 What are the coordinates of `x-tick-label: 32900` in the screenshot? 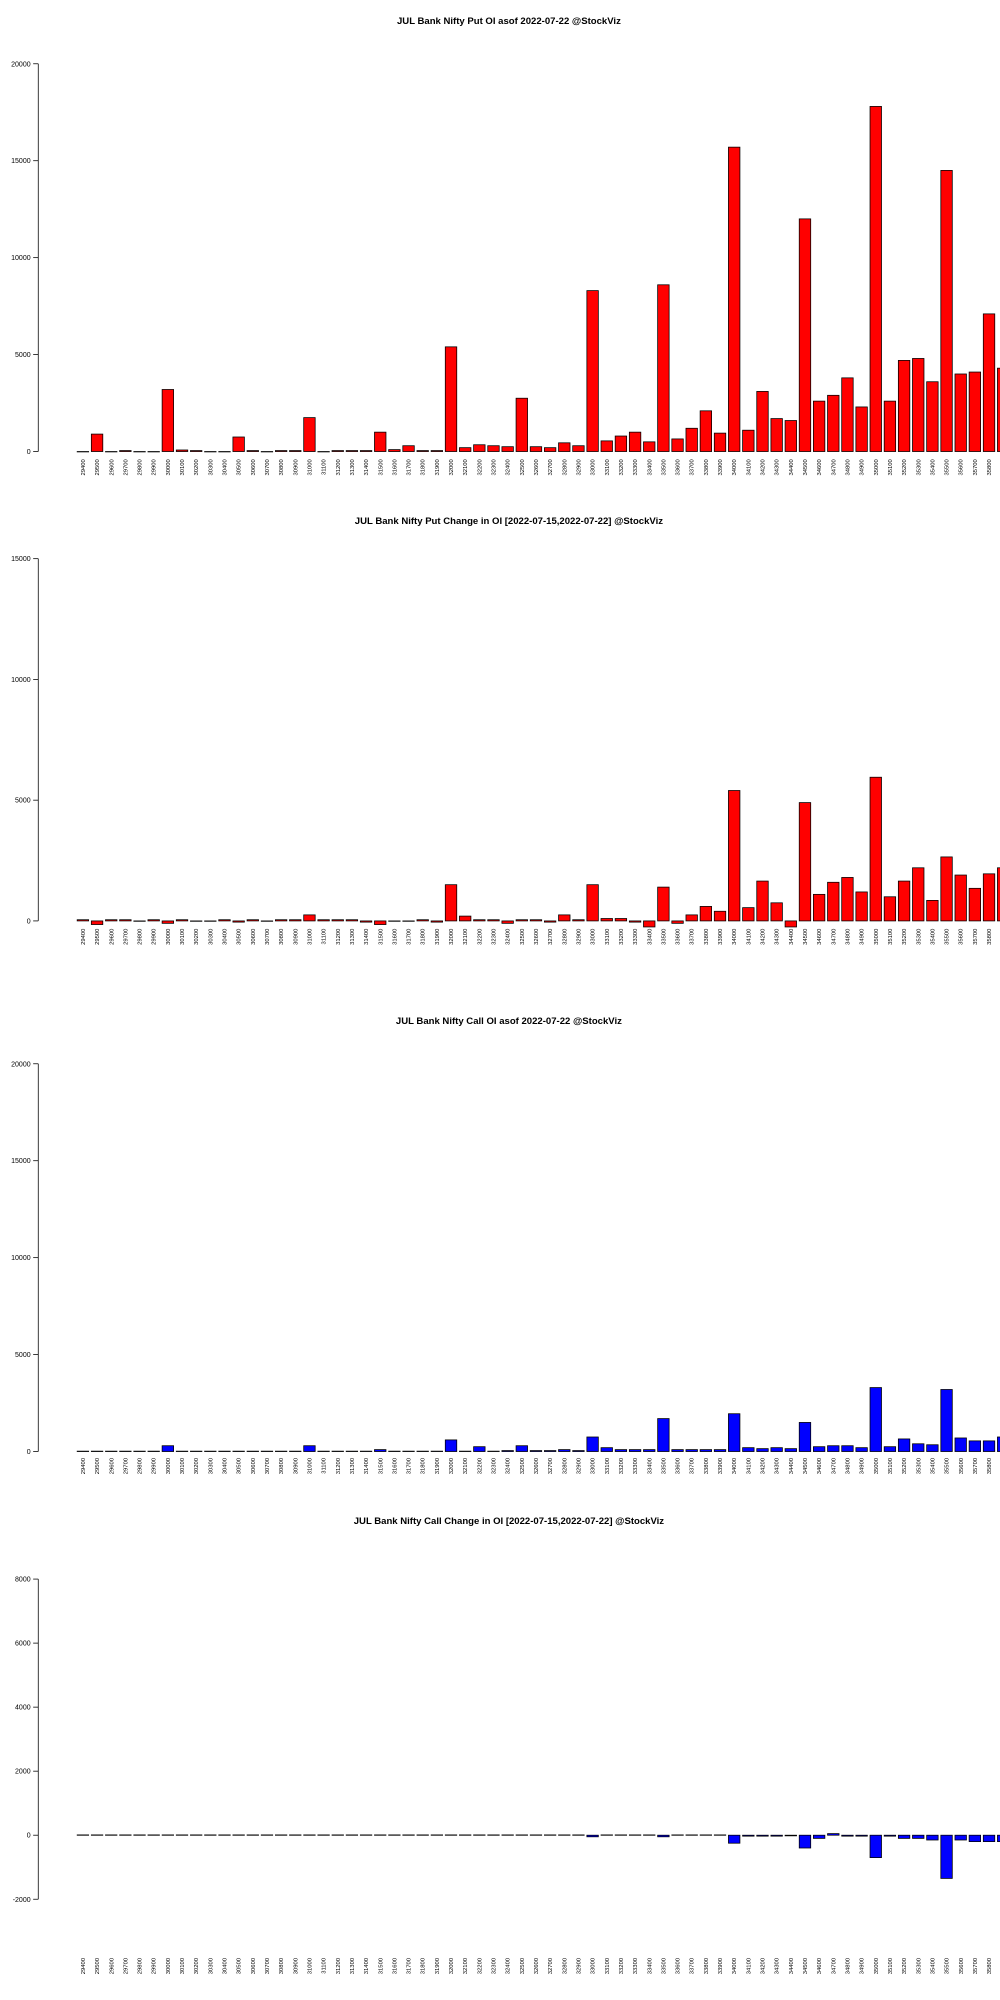 It's located at (579, 1965).